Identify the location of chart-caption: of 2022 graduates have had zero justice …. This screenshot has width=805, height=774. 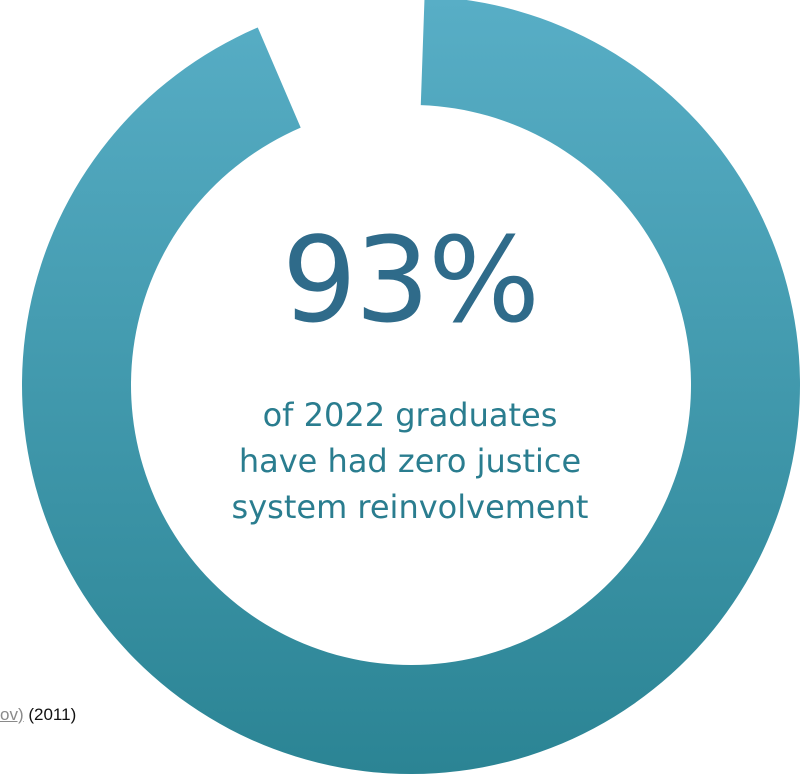
(410, 461).